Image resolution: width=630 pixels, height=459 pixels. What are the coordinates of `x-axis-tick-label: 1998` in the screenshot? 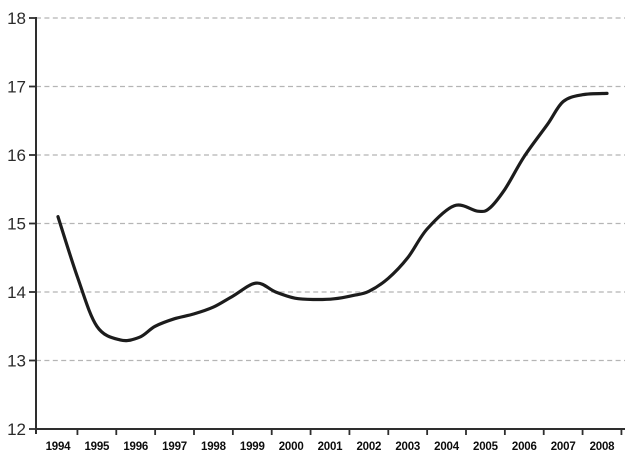 It's located at (214, 447).